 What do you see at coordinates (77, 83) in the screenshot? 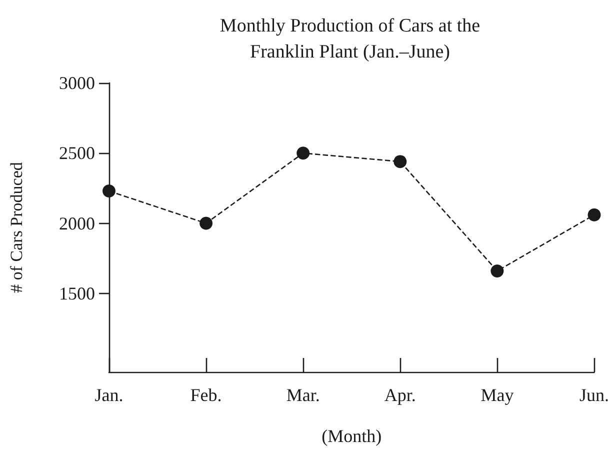
I see `y-tick-label: 3000` at bounding box center [77, 83].